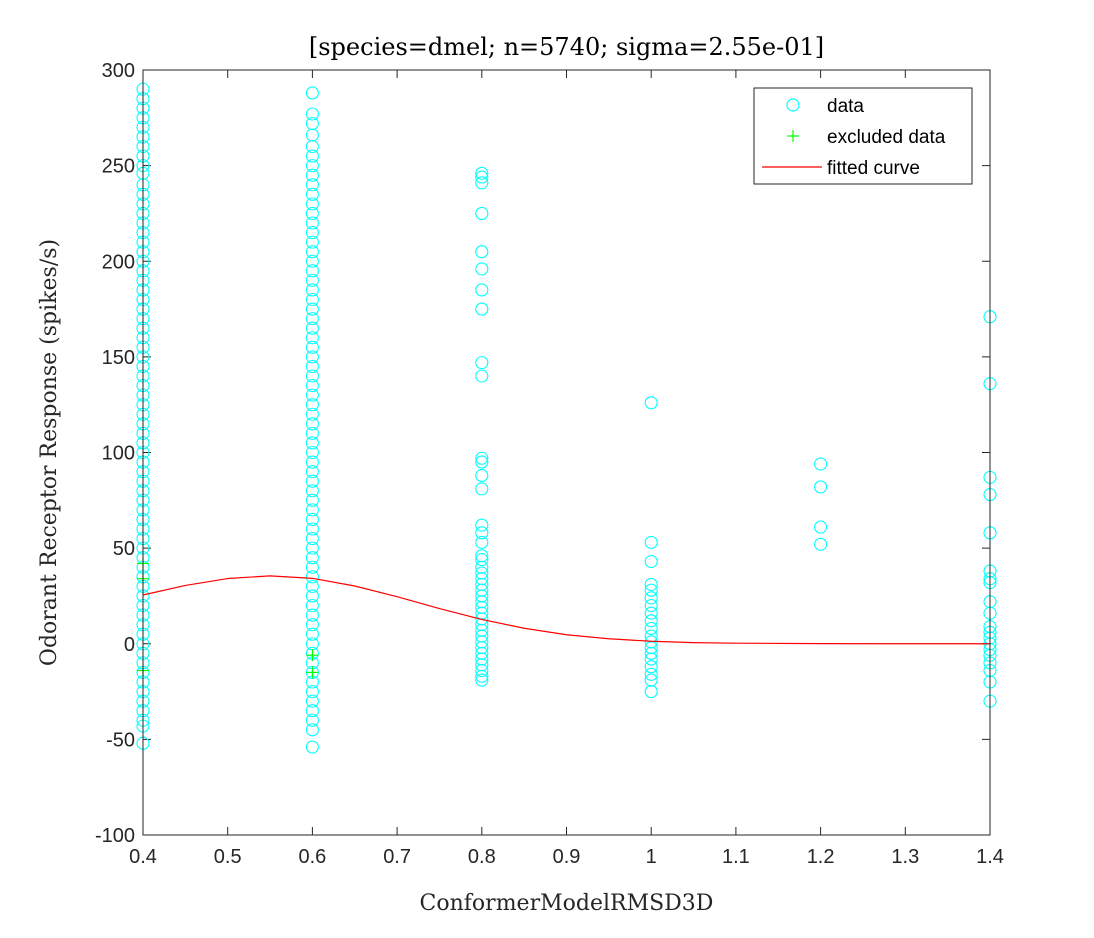 The image size is (1094, 938). I want to click on curve-layer, so click(566, 610).